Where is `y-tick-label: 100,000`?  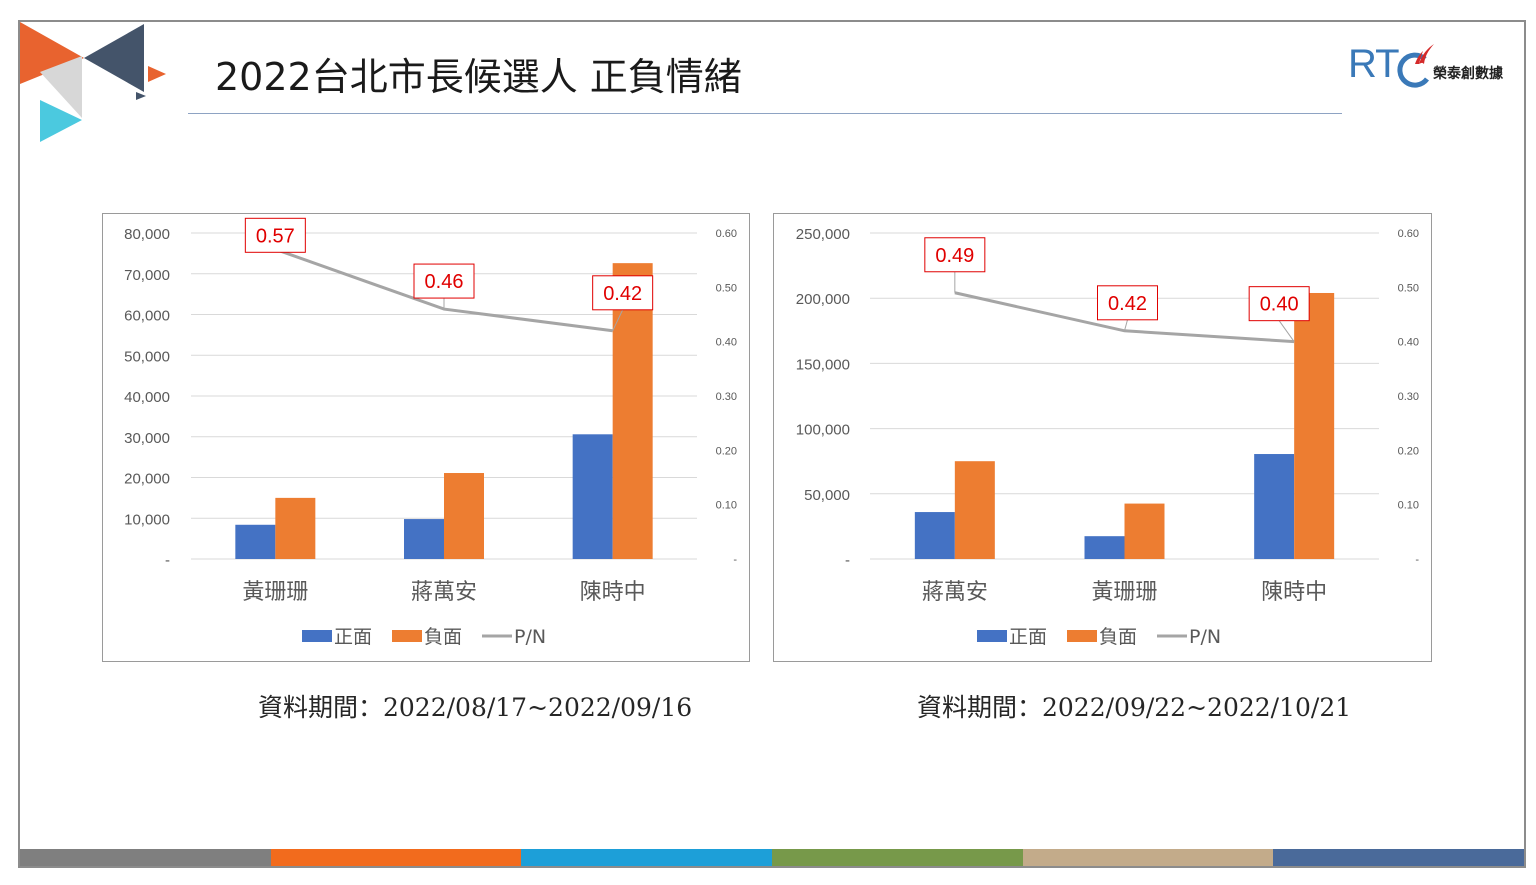 y-tick-label: 100,000 is located at coordinates (823, 430).